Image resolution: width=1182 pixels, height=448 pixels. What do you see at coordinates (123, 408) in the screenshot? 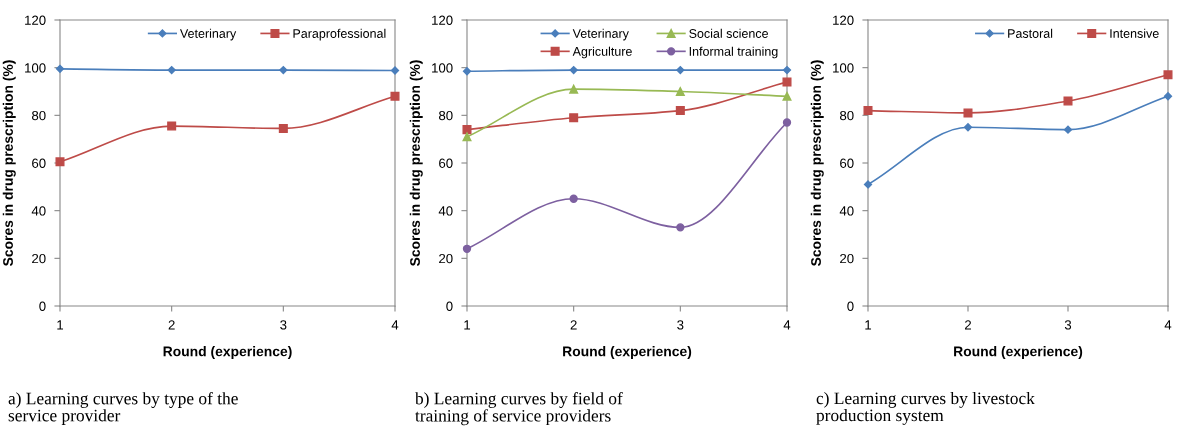
I see `text: a) Learning curves by type of the service provider` at bounding box center [123, 408].